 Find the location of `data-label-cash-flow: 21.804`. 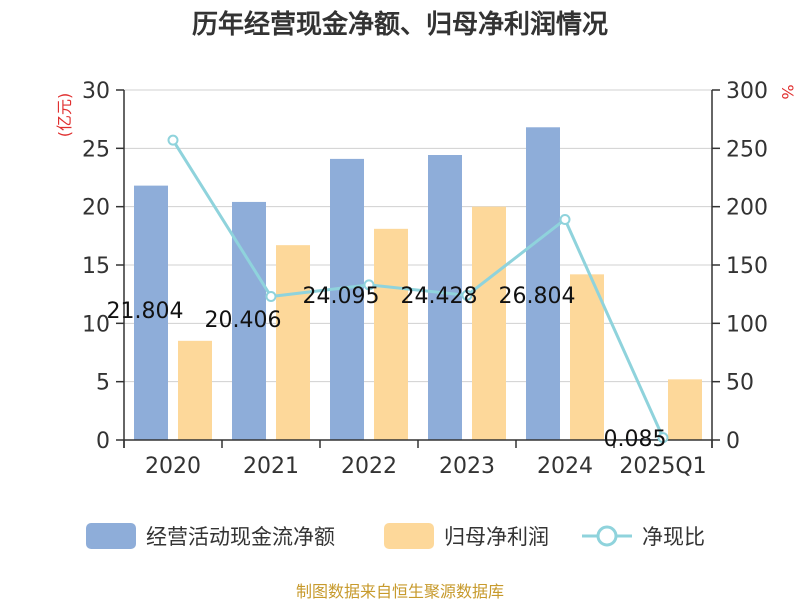

data-label-cash-flow: 21.804 is located at coordinates (145, 311).